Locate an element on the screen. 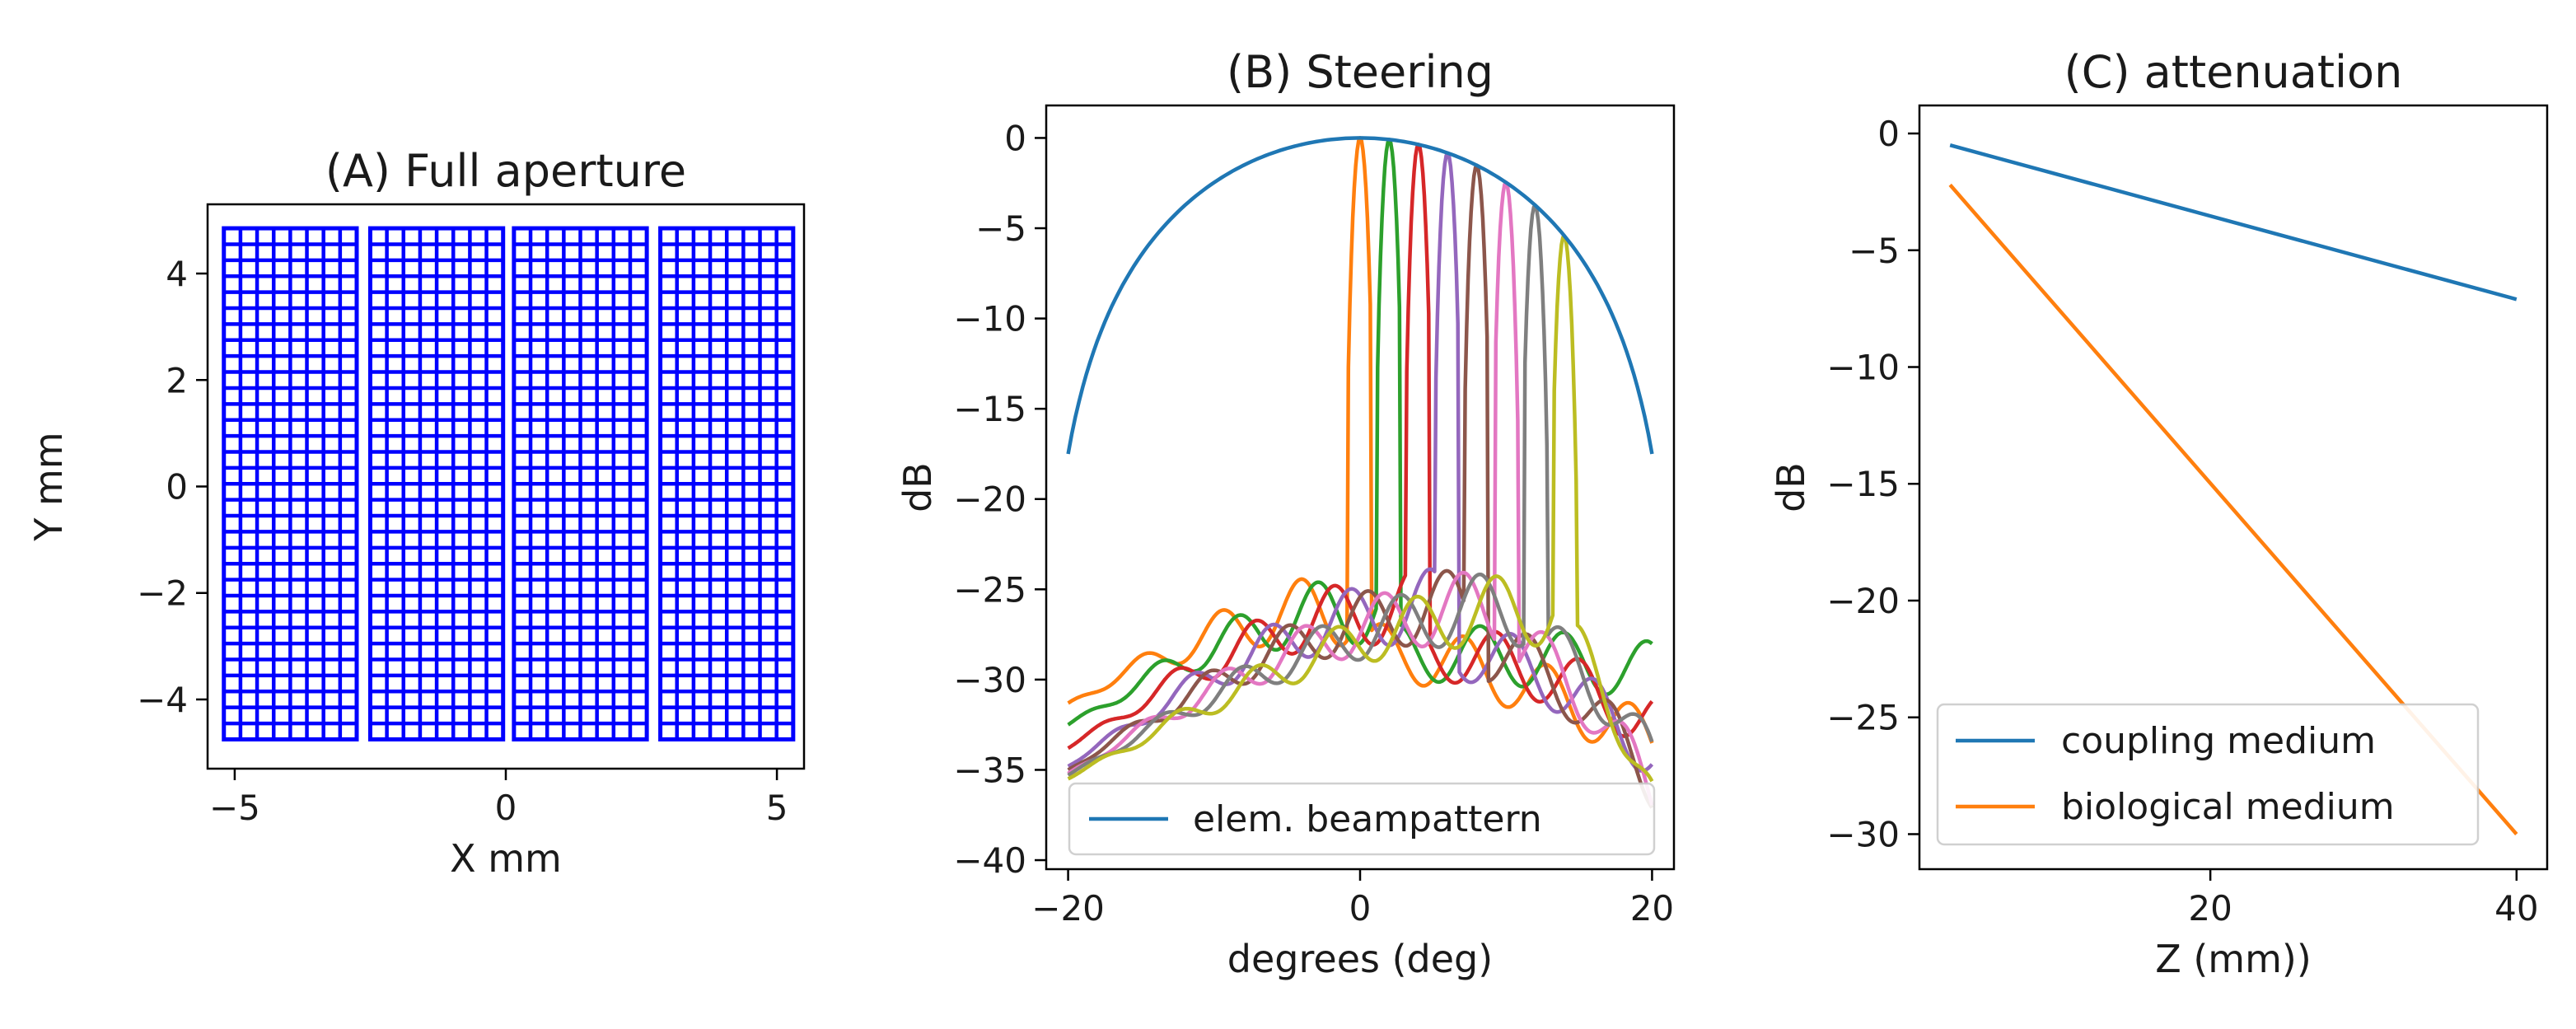 The height and width of the screenshot is (1029, 2576). y-tick-label: −4 is located at coordinates (162, 700).